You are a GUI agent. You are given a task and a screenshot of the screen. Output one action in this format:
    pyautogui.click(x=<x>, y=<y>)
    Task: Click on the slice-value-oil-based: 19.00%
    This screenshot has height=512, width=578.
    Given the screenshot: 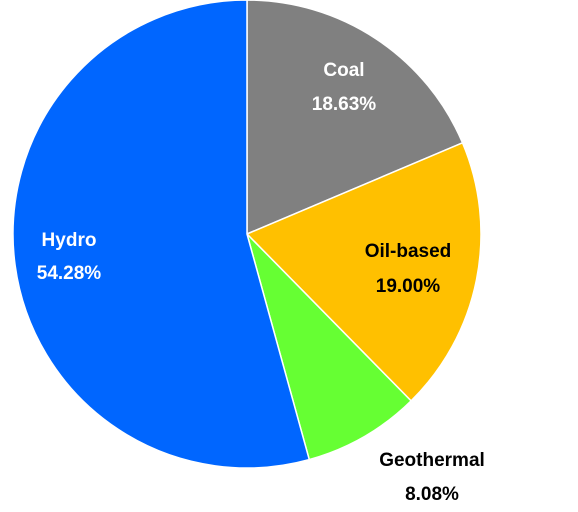 What is the action you would take?
    pyautogui.click(x=408, y=286)
    